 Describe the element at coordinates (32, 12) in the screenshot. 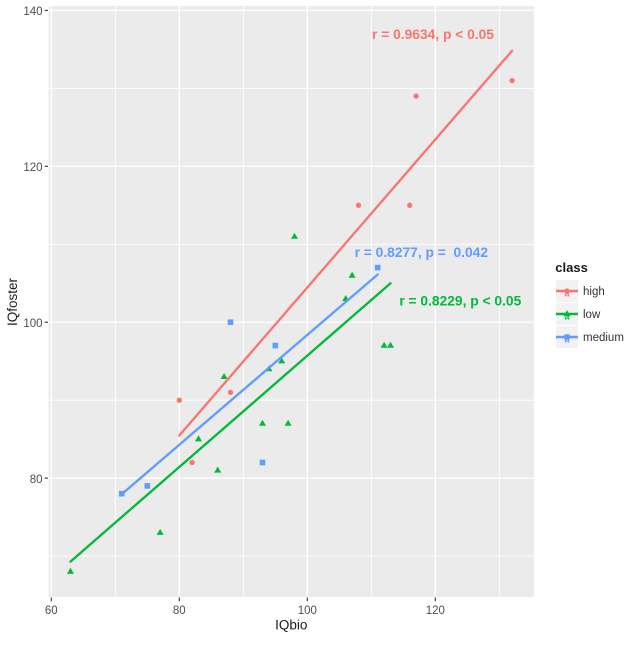

I see `svg-text: 140` at that location.